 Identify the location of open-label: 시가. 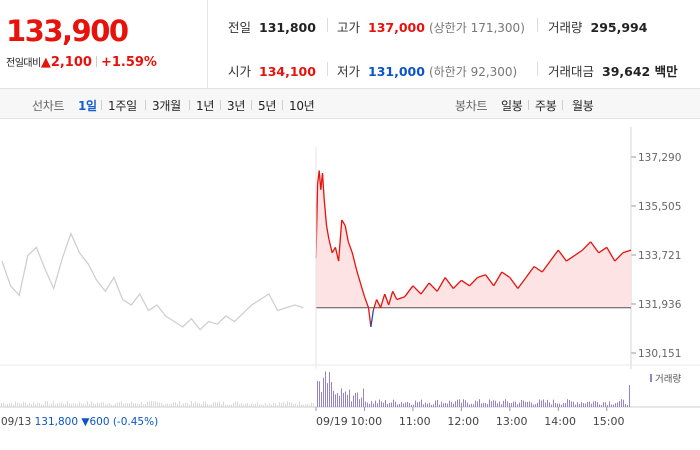
(240, 71).